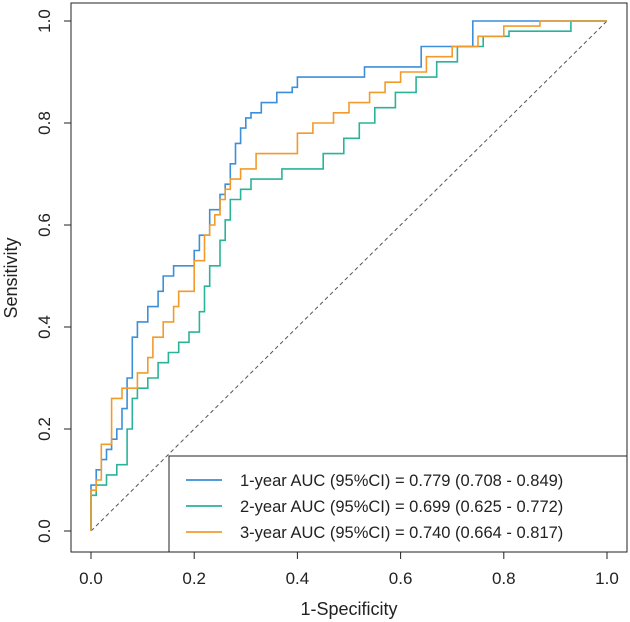 This screenshot has width=630, height=622. I want to click on y-axis-title: Sensitivity, so click(11, 277).